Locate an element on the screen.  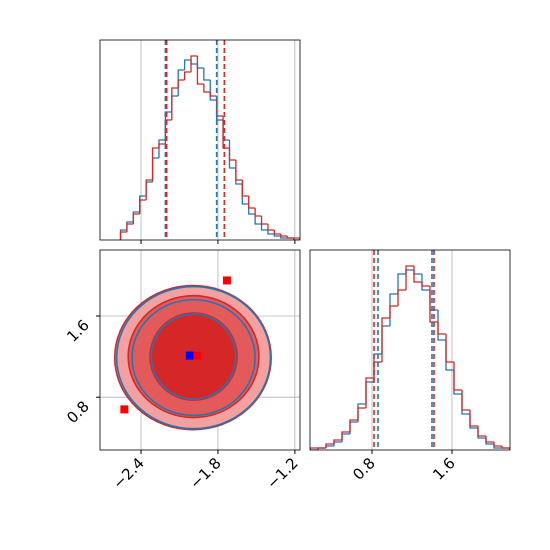
title-lower: −0.24 is located at coordinates (230, 31).